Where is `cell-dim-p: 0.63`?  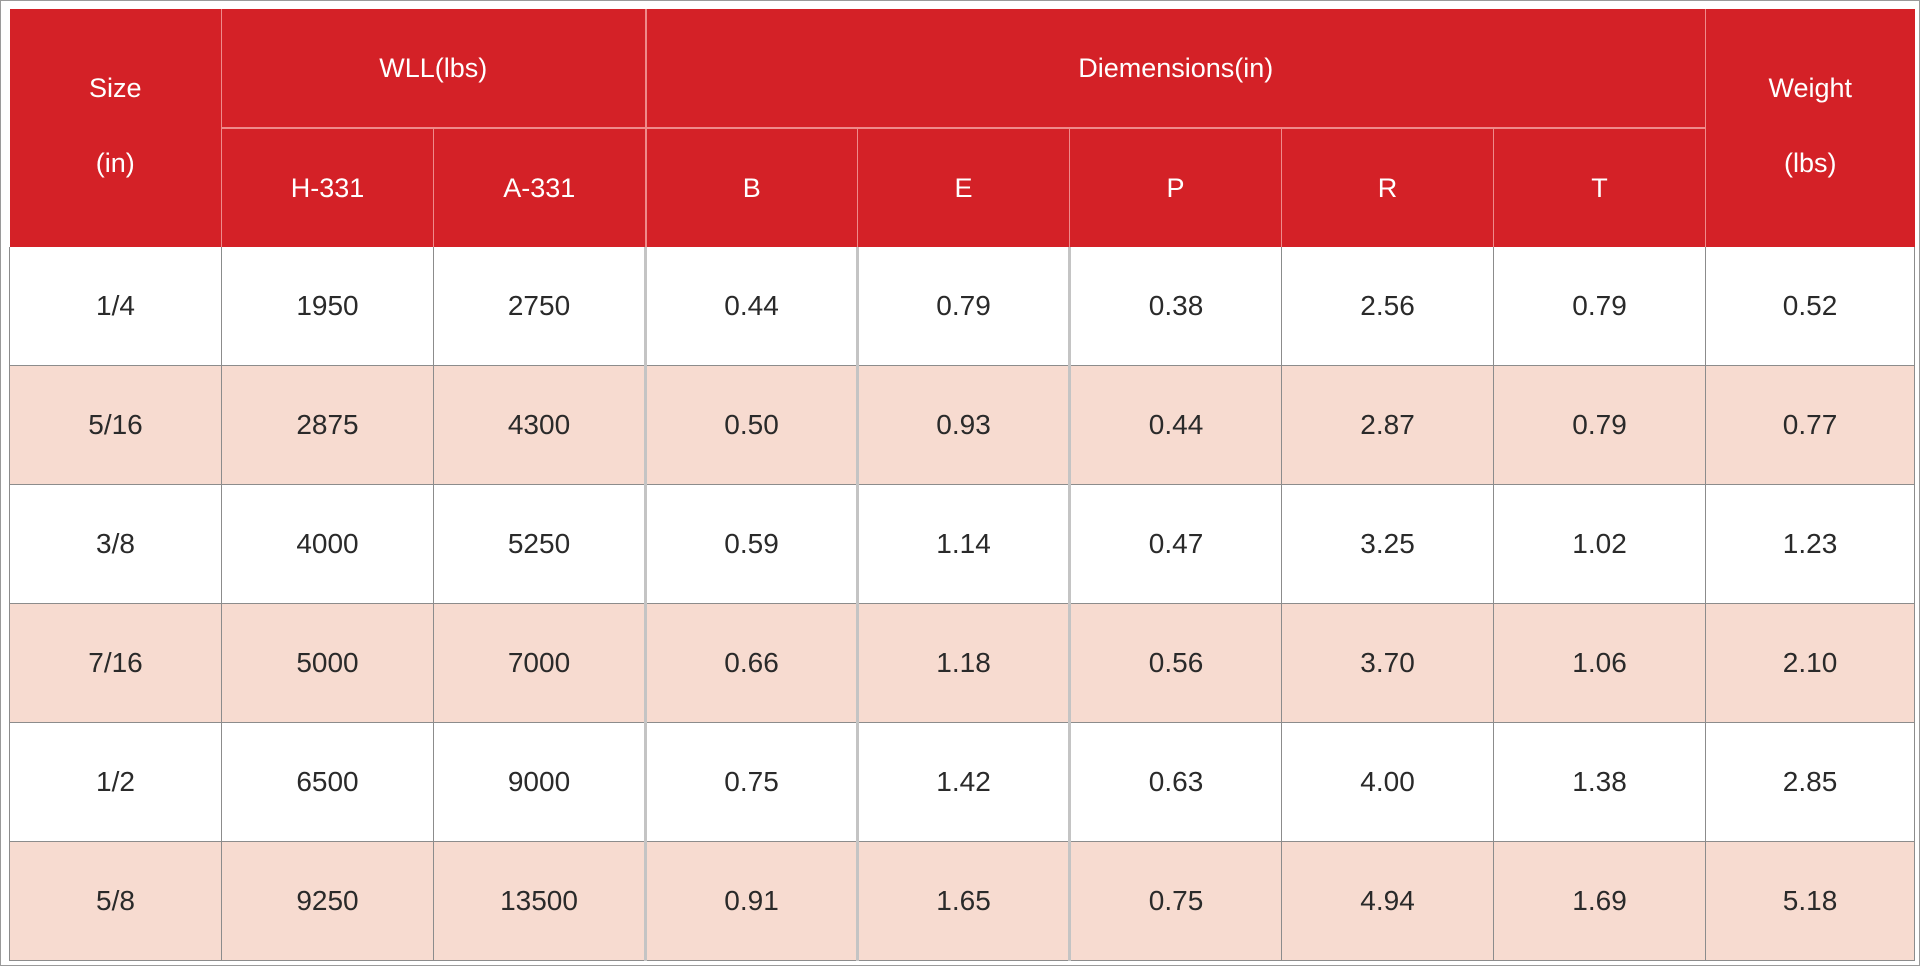
cell-dim-p: 0.63 is located at coordinates (1175, 782).